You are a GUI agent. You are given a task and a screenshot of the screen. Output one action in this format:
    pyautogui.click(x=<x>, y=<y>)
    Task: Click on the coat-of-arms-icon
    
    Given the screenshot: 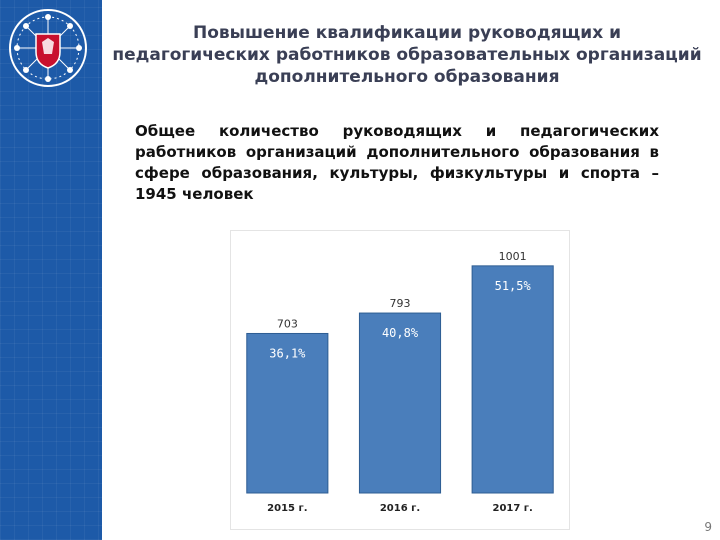 What is the action you would take?
    pyautogui.click(x=48, y=48)
    